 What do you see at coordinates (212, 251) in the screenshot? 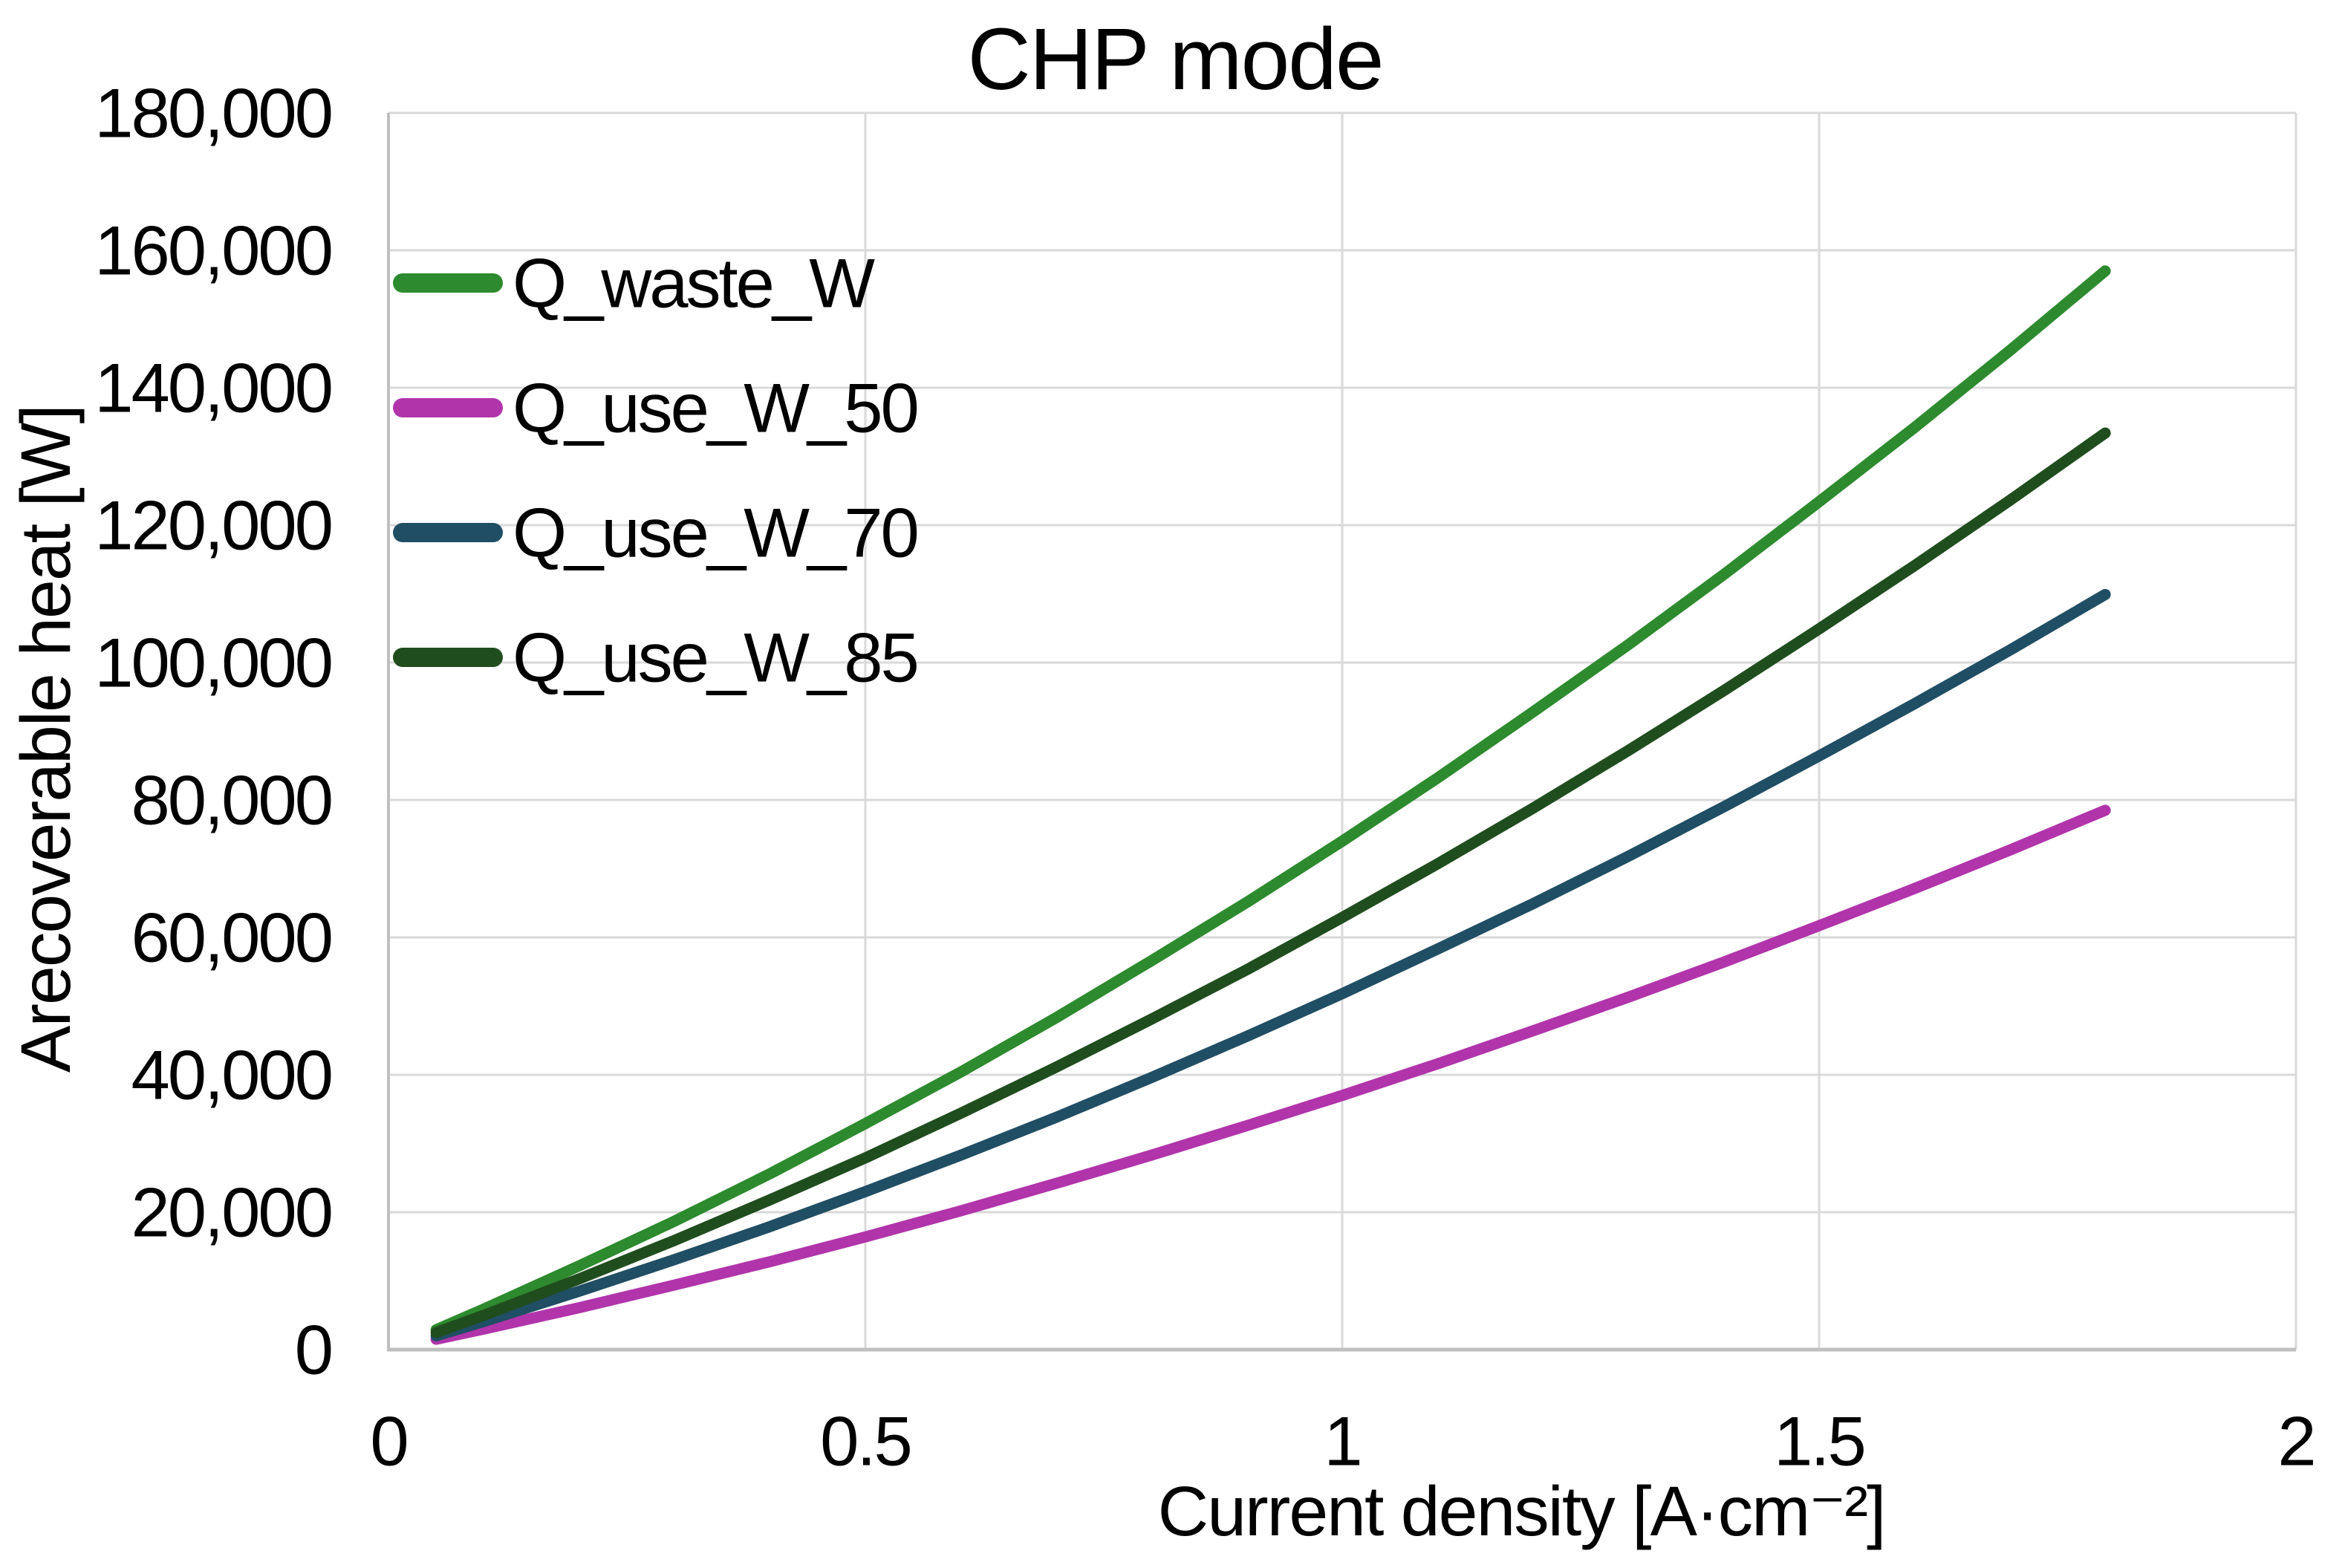
I see `y-tick-label: 160,000` at bounding box center [212, 251].